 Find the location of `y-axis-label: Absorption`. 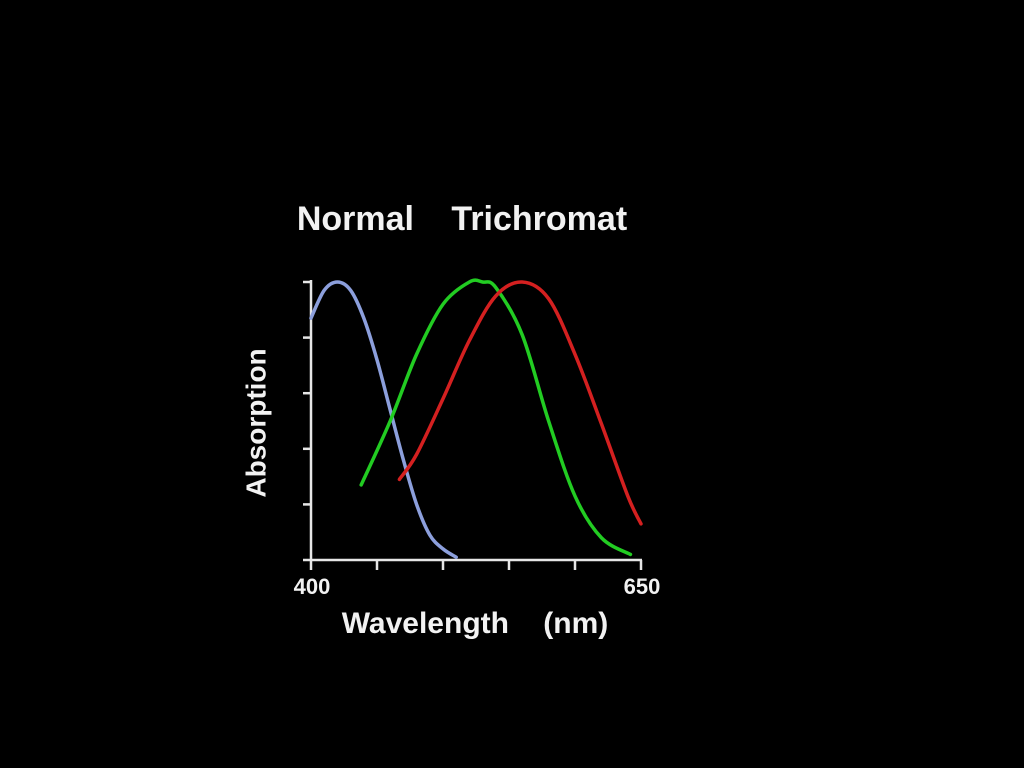

y-axis-label: Absorption is located at coordinates (255, 422).